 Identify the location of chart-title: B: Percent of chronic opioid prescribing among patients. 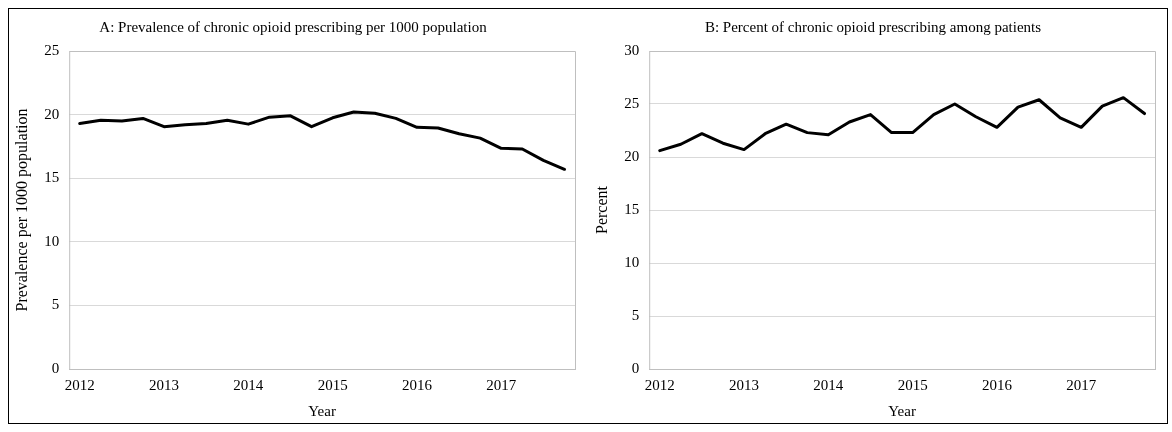
(873, 26).